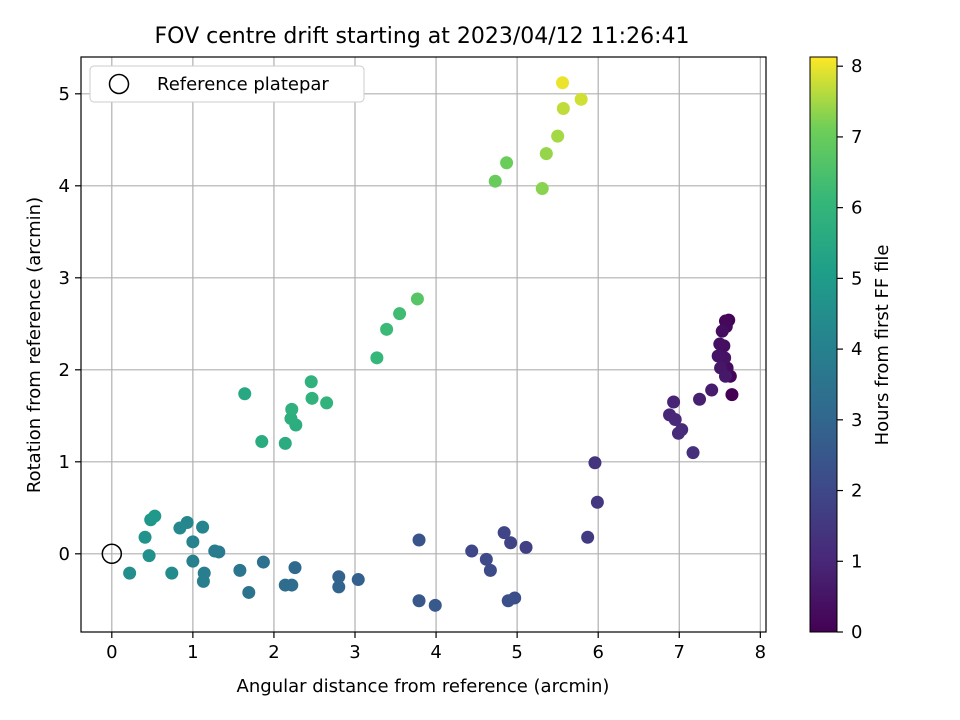 The image size is (960, 720). What do you see at coordinates (273, 652) in the screenshot?
I see `x-tick-label: 2` at bounding box center [273, 652].